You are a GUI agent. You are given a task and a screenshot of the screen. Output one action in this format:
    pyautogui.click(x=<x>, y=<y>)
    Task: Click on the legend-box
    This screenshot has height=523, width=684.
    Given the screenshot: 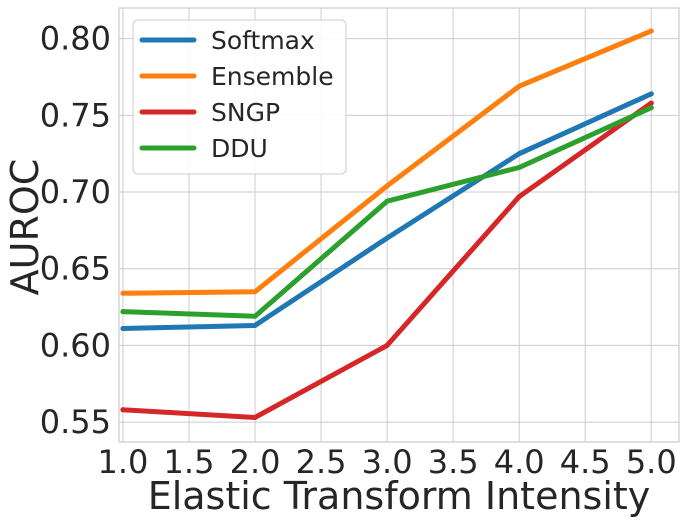 What is the action you would take?
    pyautogui.click(x=239, y=97)
    